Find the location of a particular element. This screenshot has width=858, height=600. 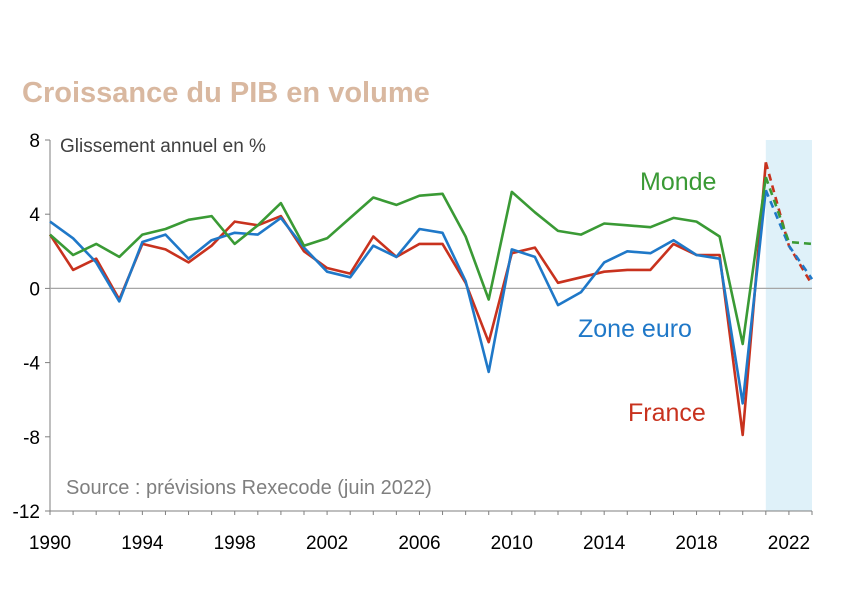

series-forecast-line-monde is located at coordinates (788, 211).